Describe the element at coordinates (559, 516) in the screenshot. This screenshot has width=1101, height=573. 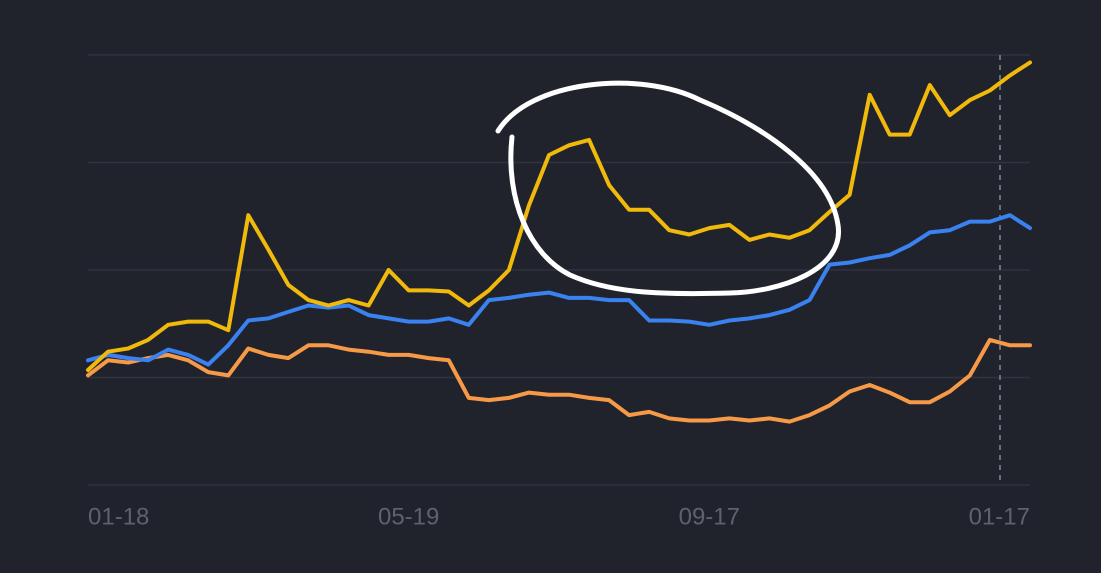
I see `x-axis: 01-18 05-19 09-17 01-17` at that location.